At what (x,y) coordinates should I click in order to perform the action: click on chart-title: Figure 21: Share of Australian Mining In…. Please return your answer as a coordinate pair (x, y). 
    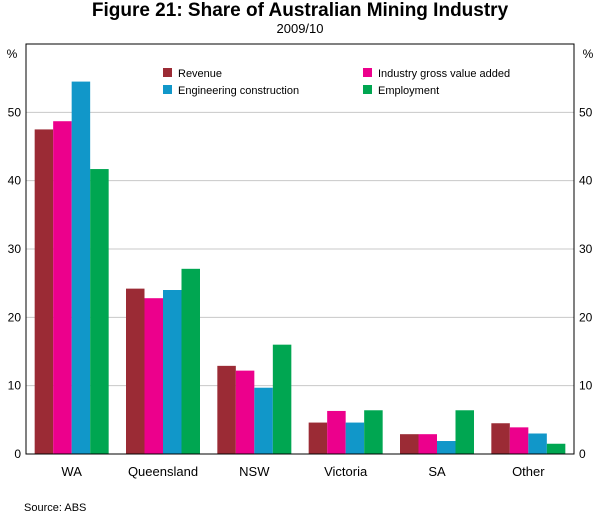
    Looking at the image, I should click on (300, 10).